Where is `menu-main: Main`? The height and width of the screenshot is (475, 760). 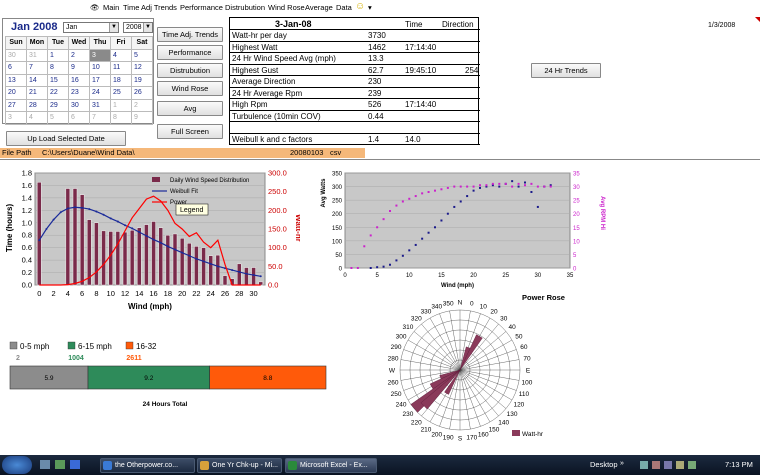
menu-main: Main is located at coordinates (111, 7).